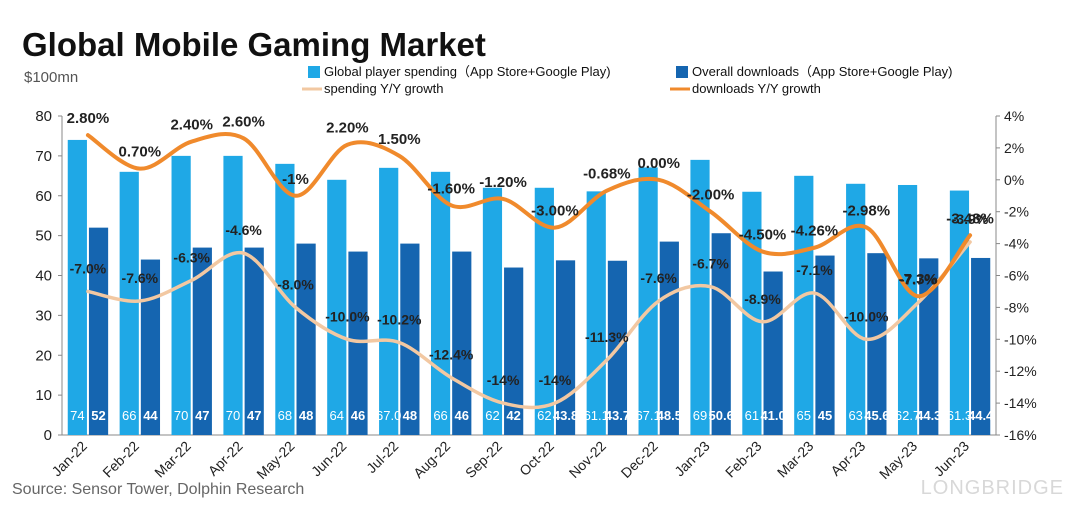 This screenshot has height=510, width=1080. I want to click on unit-label: $100mn, so click(51, 77).